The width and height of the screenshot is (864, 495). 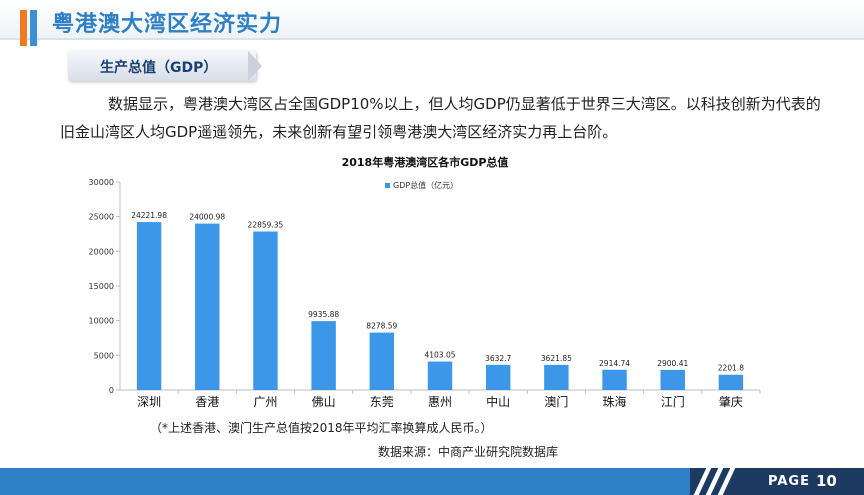 What do you see at coordinates (440, 402) in the screenshot?
I see `x-tick-label: 惠州` at bounding box center [440, 402].